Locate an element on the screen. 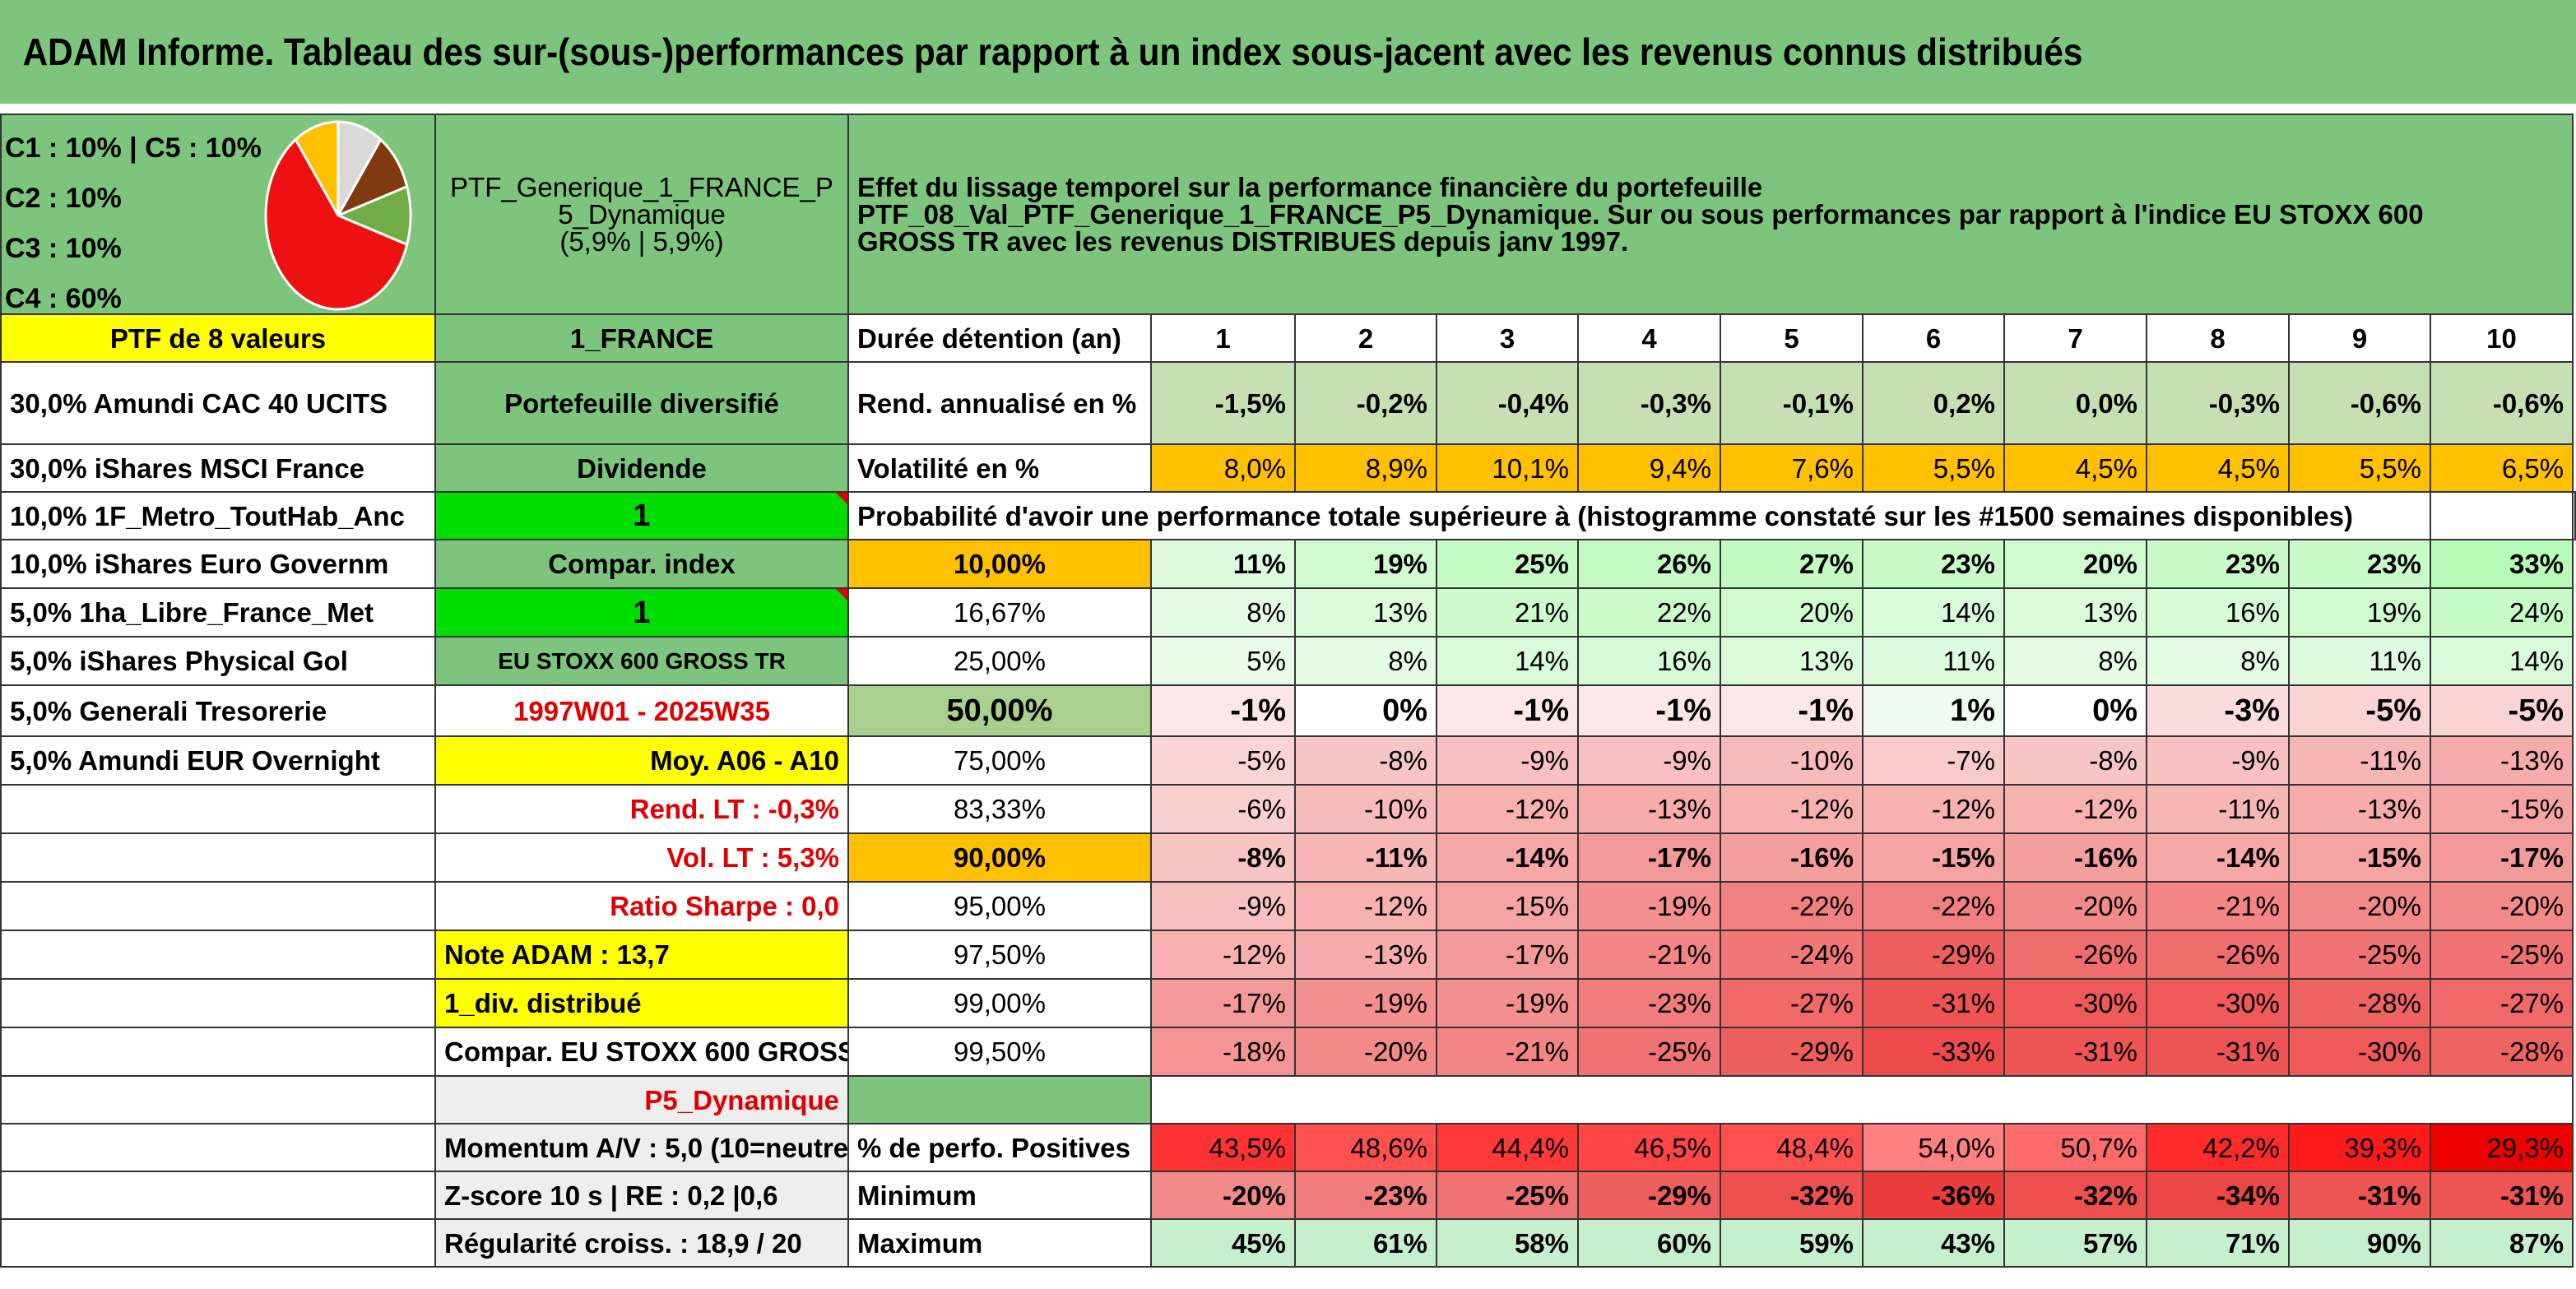 This screenshot has width=2576, height=1289. return-value: -0,2% is located at coordinates (1365, 403).